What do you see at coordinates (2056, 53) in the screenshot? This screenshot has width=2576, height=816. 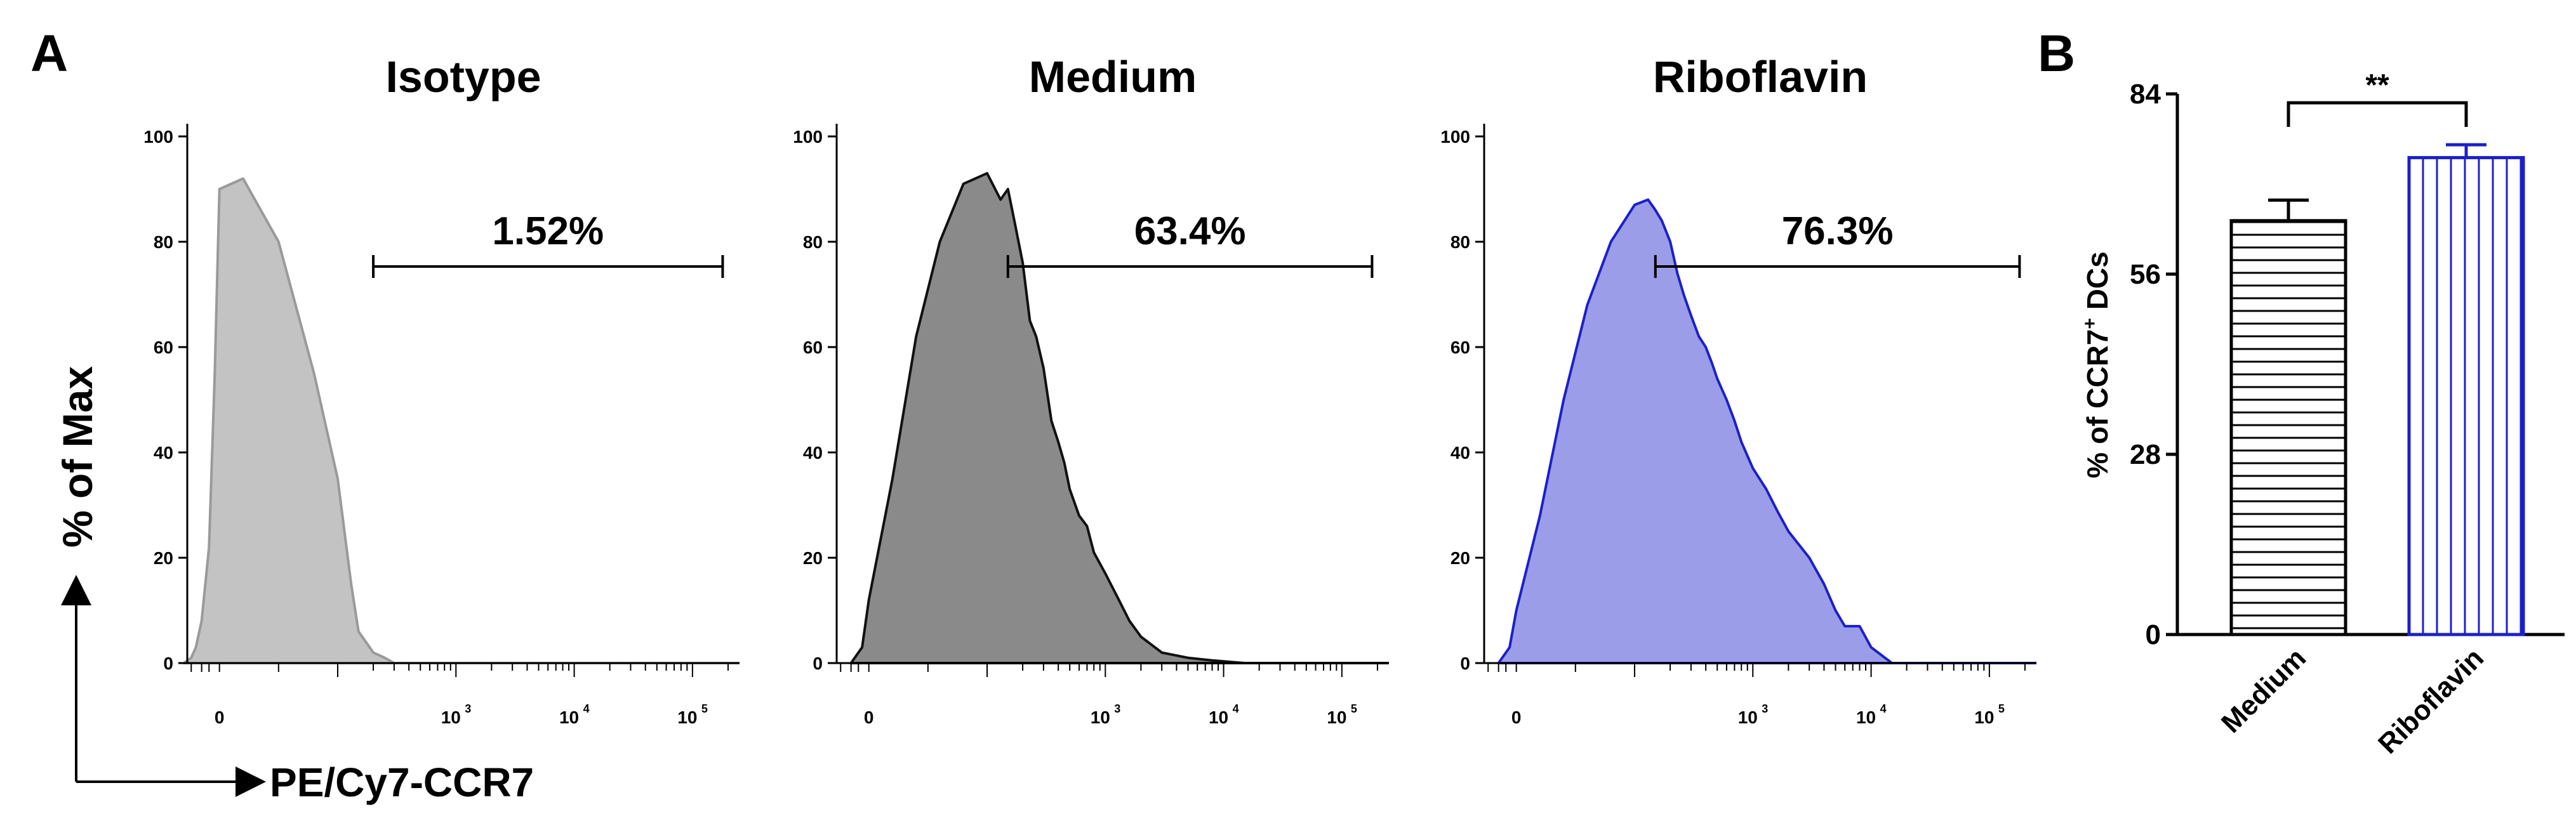 I see `panel-label-b: B` at bounding box center [2056, 53].